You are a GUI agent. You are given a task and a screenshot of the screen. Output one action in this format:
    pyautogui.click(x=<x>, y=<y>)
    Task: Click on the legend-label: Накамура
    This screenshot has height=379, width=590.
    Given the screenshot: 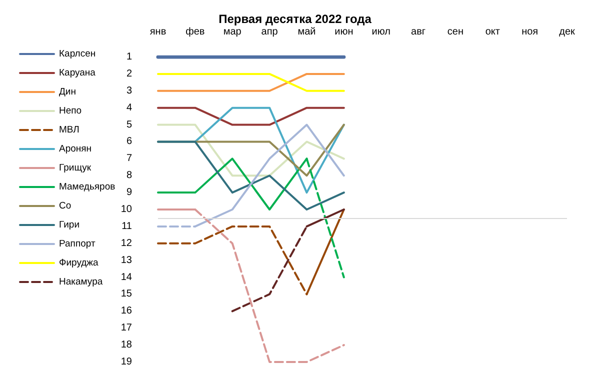 What is the action you would take?
    pyautogui.click(x=81, y=282)
    